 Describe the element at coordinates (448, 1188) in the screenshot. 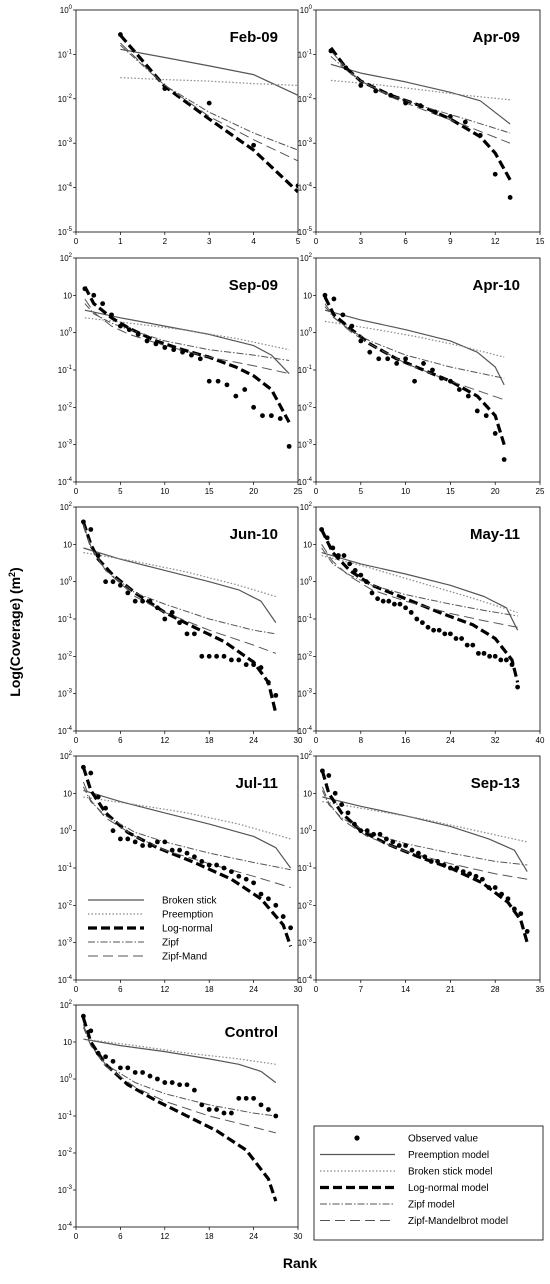

I see `legend-label: Log-normal model` at that location.